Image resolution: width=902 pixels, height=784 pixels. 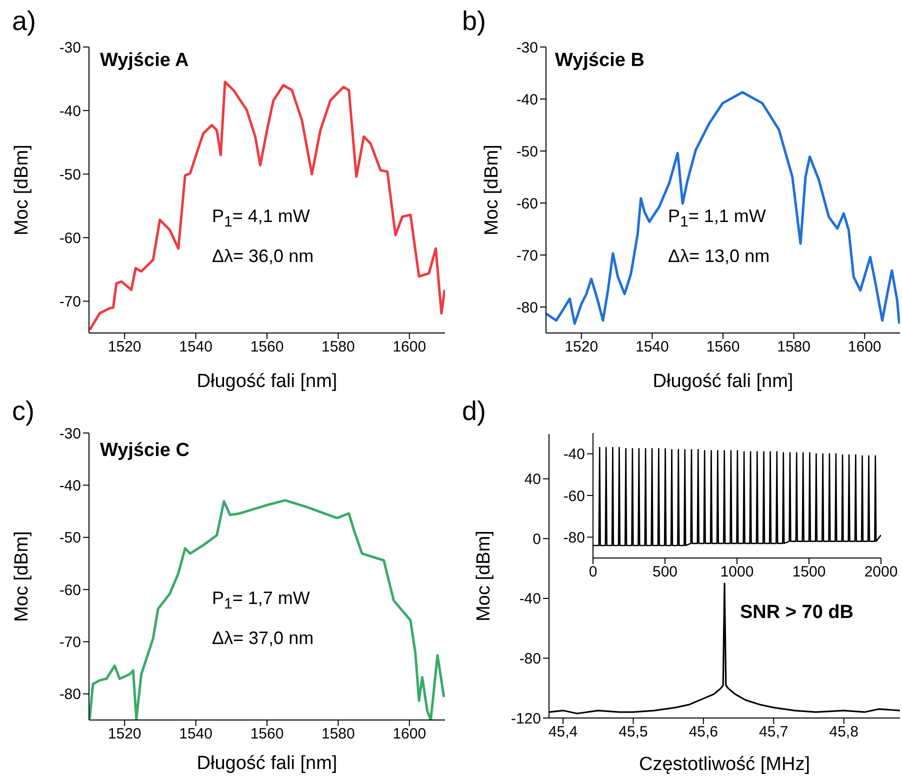 What do you see at coordinates (843, 732) in the screenshot?
I see `x-tick-label: 45,8` at bounding box center [843, 732].